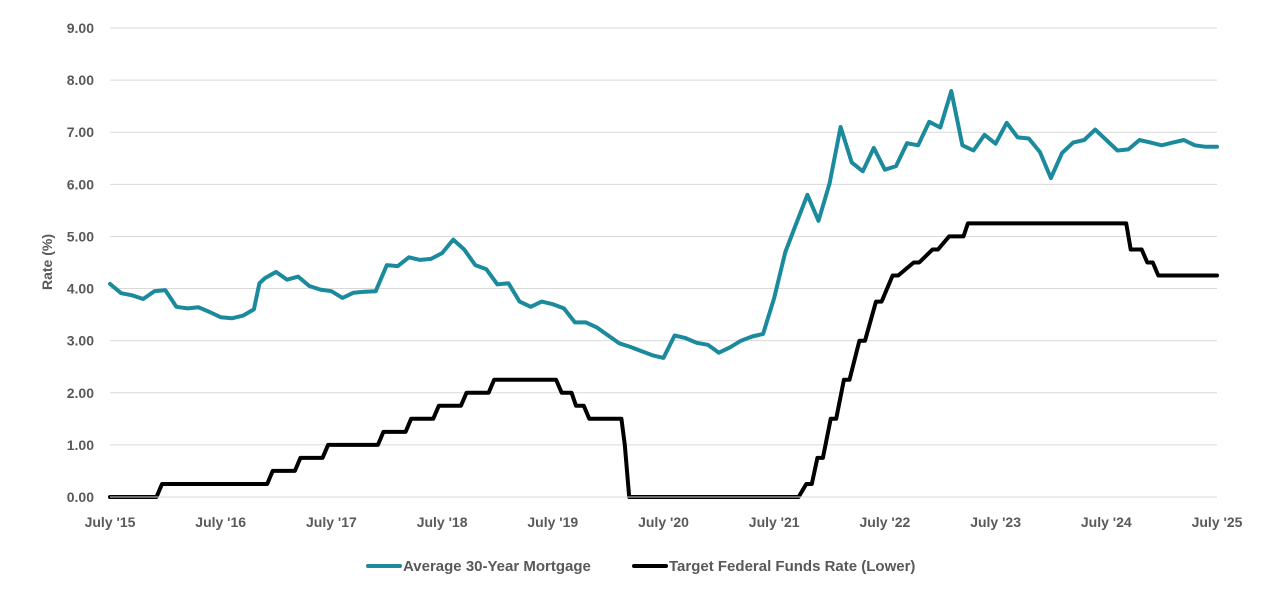 This screenshot has height=600, width=1280. Describe the element at coordinates (552, 522) in the screenshot. I see `x-tick-label: July '19` at that location.